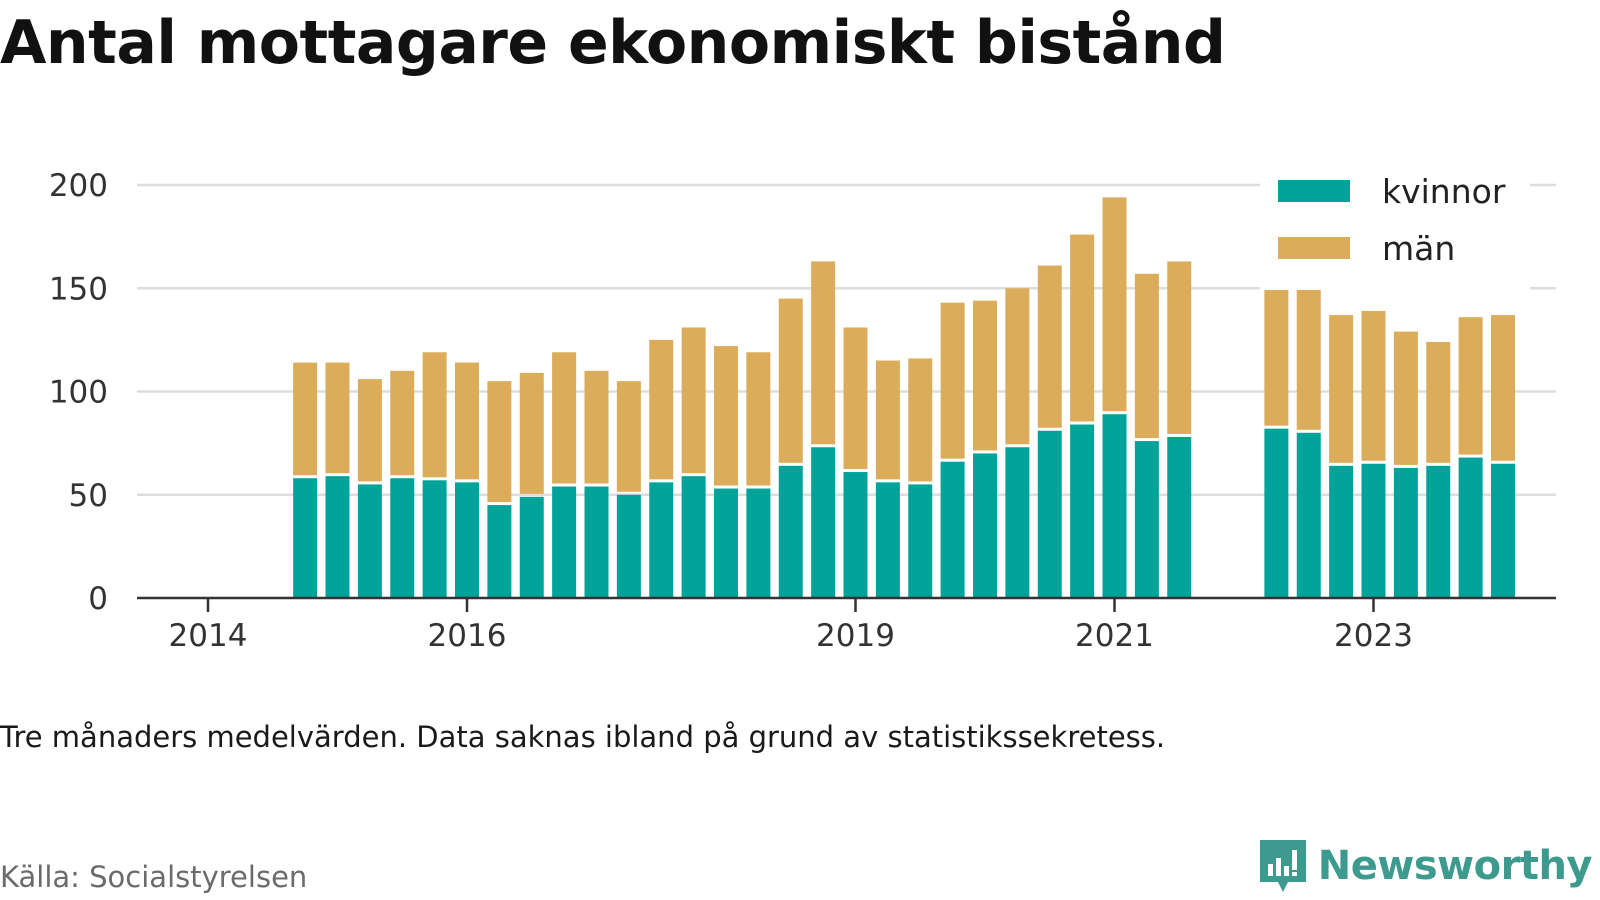 The width and height of the screenshot is (1600, 900). I want to click on x-tick-label: 2016, so click(467, 636).